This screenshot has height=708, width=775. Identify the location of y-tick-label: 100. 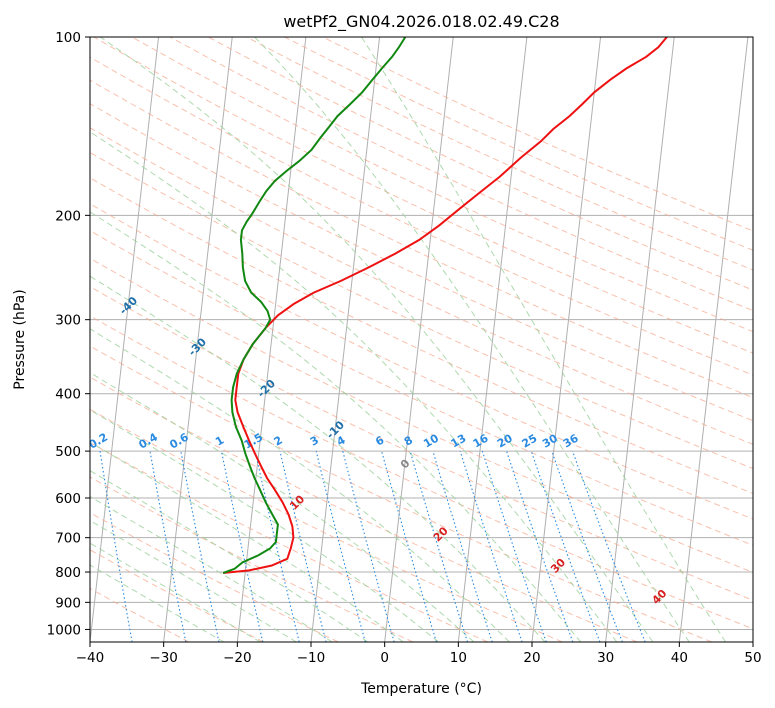
(68, 38).